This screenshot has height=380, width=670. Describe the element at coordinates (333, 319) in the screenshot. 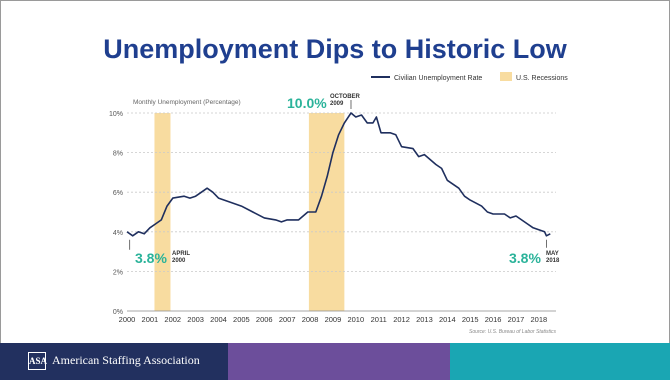

I see `x-tick-label: 2009` at that location.